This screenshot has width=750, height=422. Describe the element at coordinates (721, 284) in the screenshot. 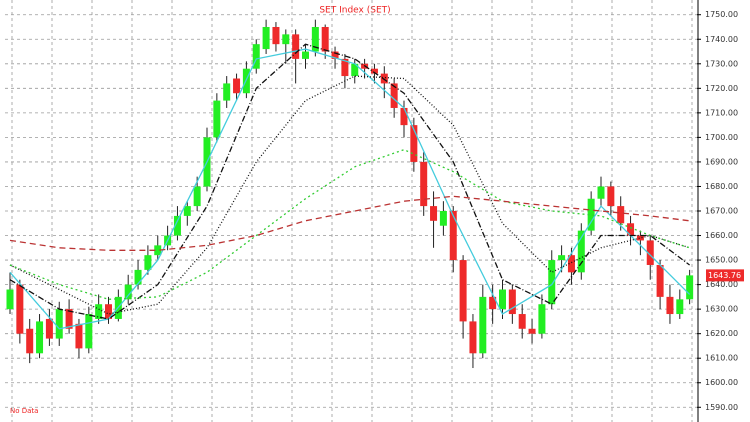

I see `y-tick-label: 1640.00` at that location.